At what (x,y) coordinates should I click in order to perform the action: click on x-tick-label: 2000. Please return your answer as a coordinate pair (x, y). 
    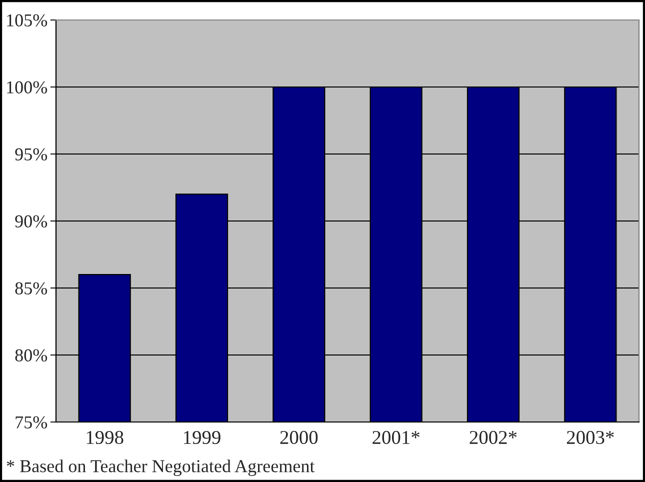
    Looking at the image, I should click on (299, 437).